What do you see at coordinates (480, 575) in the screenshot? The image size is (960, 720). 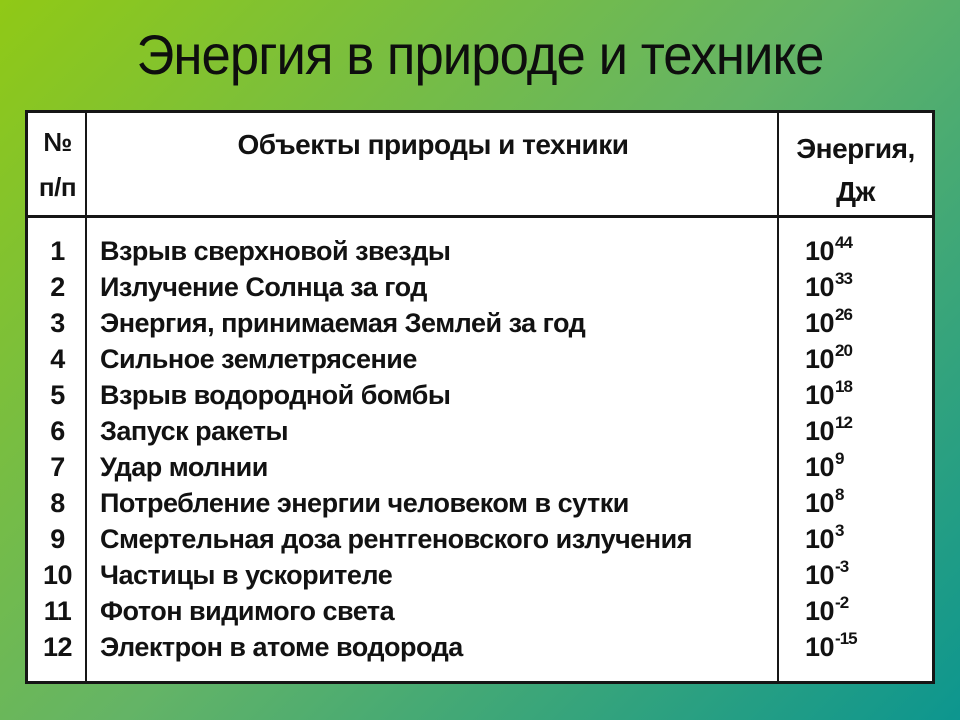 I see `table-row: 10 Частицы в ускорителе 10-3` at bounding box center [480, 575].